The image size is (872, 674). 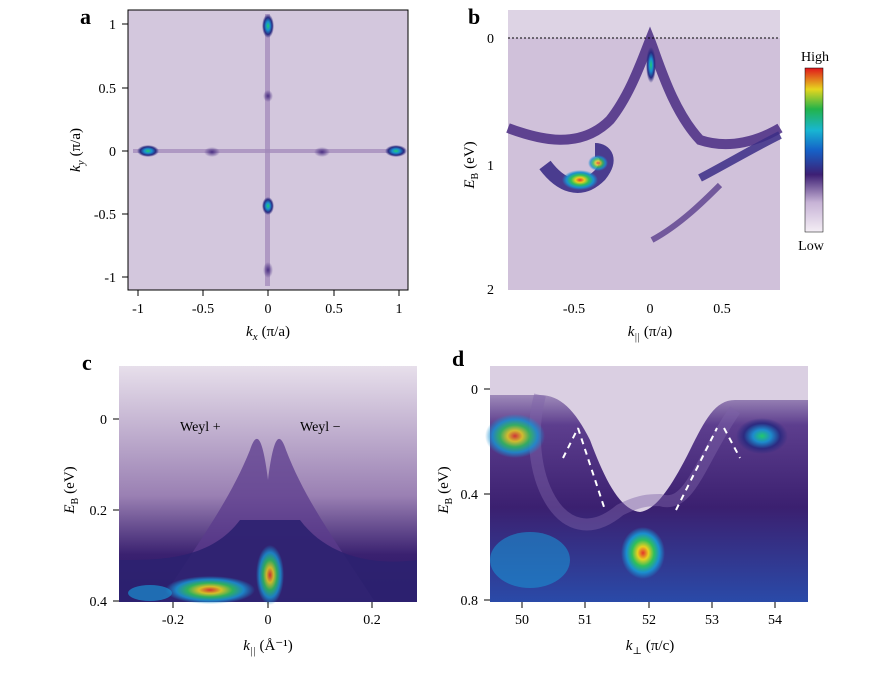 What do you see at coordinates (269, 151) in the screenshot?
I see `kx-streak` at bounding box center [269, 151].